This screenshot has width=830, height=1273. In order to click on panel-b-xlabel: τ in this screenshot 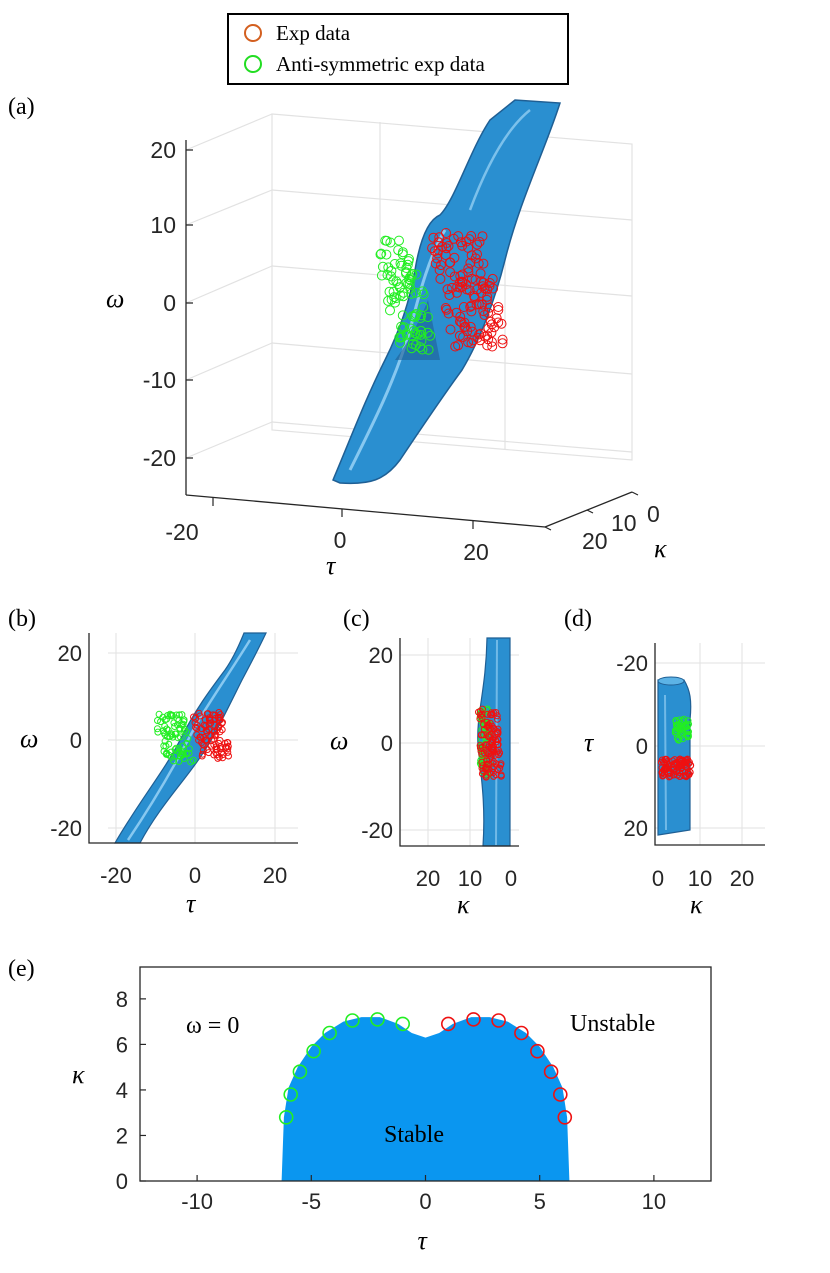, I will do `click(191, 903)`.